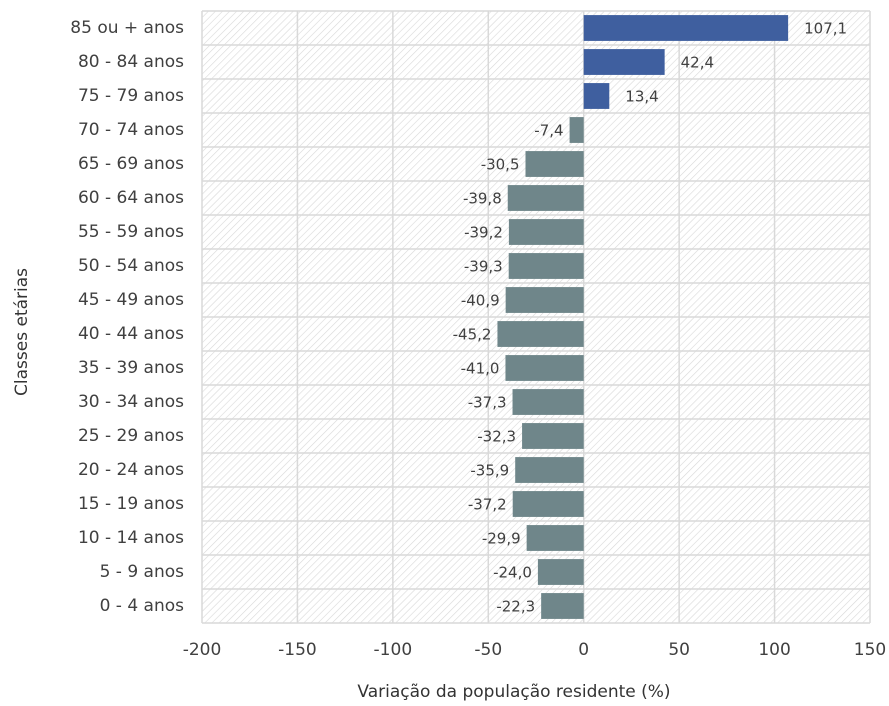 This screenshot has width=889, height=706. What do you see at coordinates (131, 232) in the screenshot?
I see `y-tick-label: 55 - 59 anos` at bounding box center [131, 232].